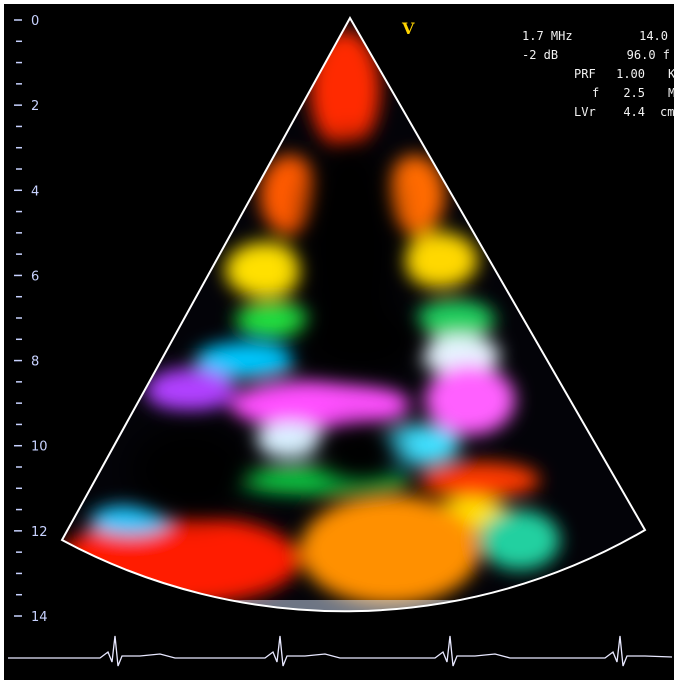 Image resolution: width=678 pixels, height=684 pixels. Describe the element at coordinates (630, 74) in the screenshot. I see `setting-text: 1.00` at that location.